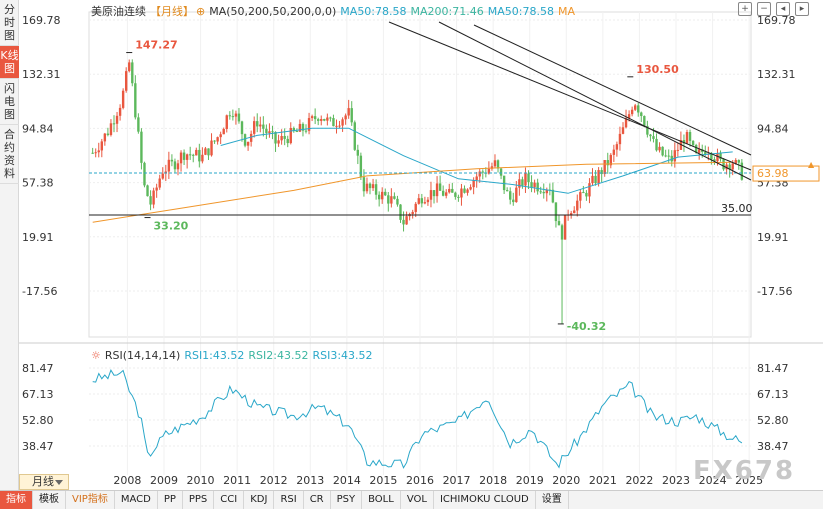 This screenshot has height=509, width=823. I want to click on bottom-tab-macd: MACD, so click(136, 499).